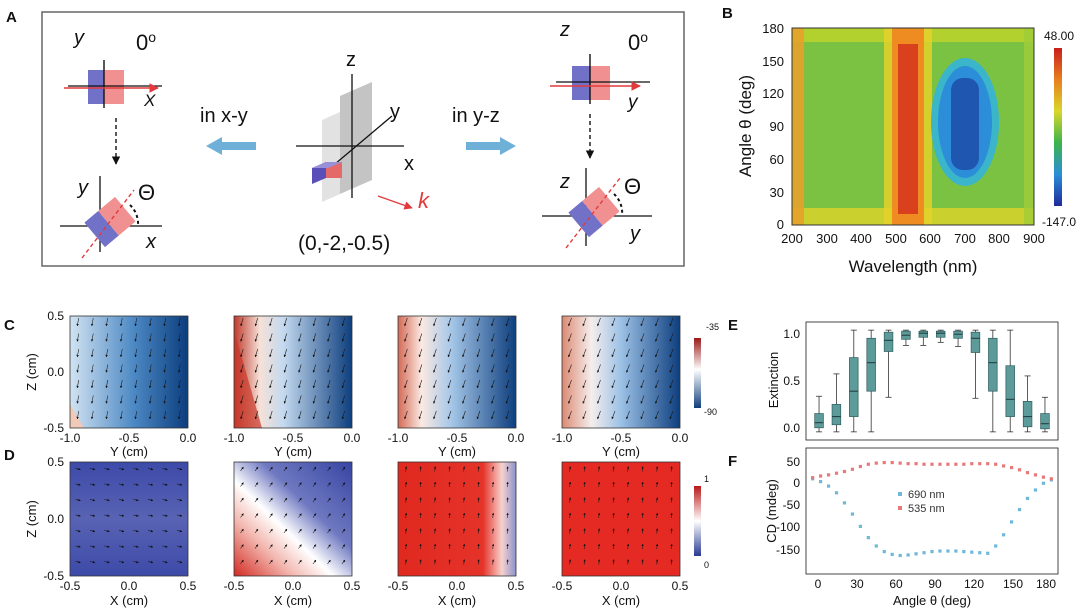 This screenshot has height=612, width=1080. What do you see at coordinates (293, 586) in the screenshot?
I see `d-xtick: 0.0` at bounding box center [293, 586].